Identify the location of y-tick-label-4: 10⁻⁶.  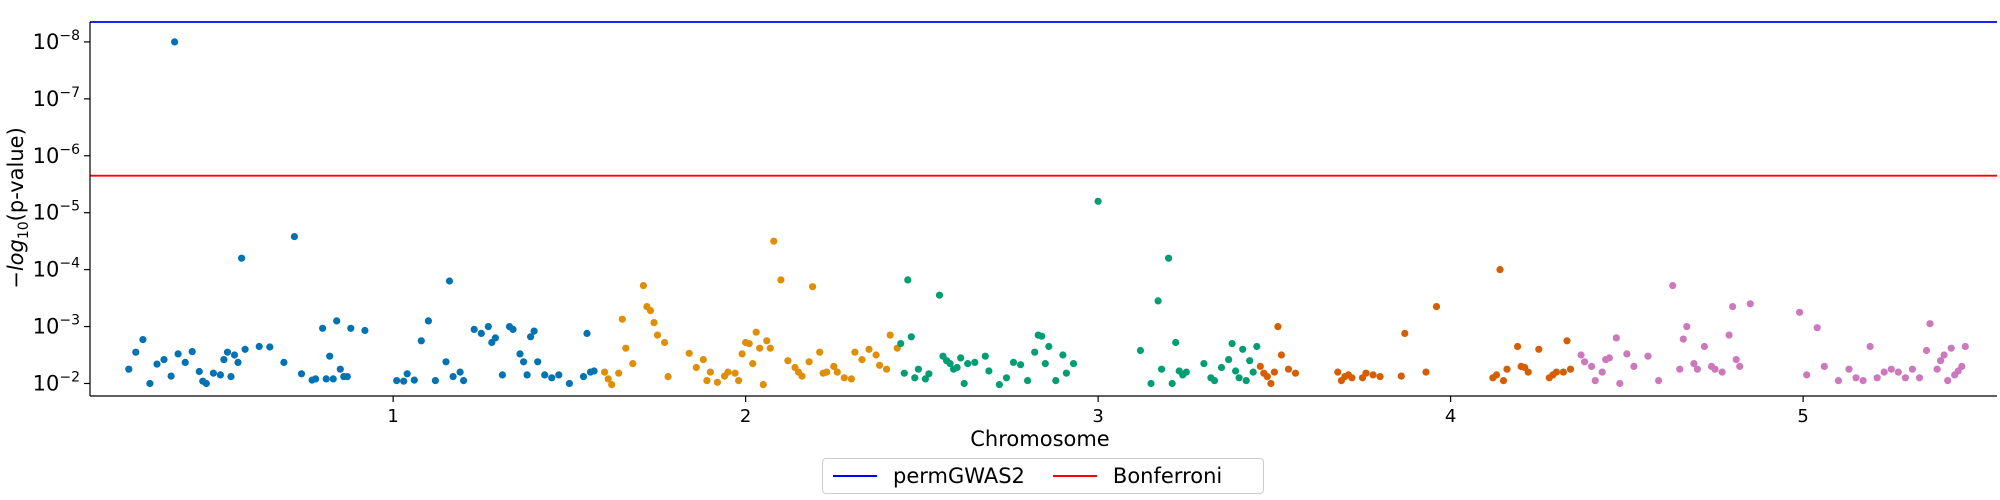
(56, 155).